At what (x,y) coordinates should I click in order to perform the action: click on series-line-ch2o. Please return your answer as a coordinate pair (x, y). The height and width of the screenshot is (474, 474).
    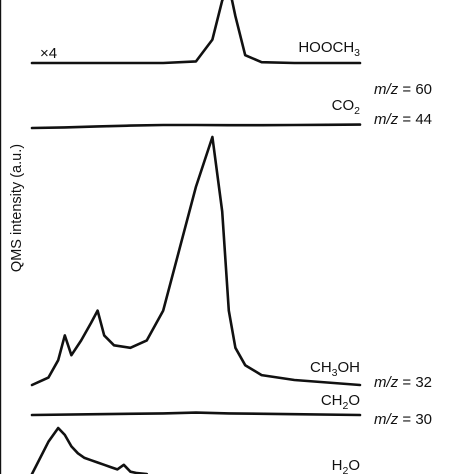
    Looking at the image, I should click on (196, 414).